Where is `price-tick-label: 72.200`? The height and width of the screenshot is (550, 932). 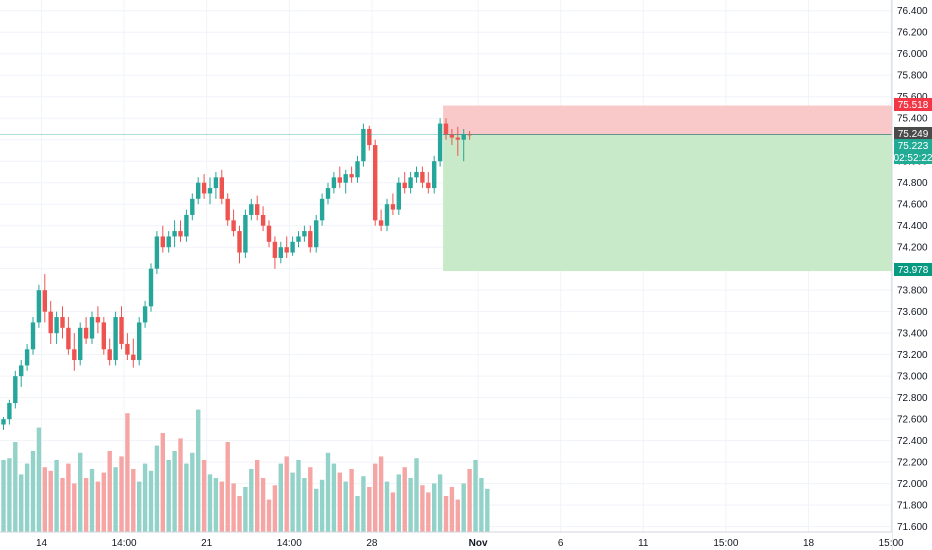 price-tick-label: 72.200 is located at coordinates (912, 463).